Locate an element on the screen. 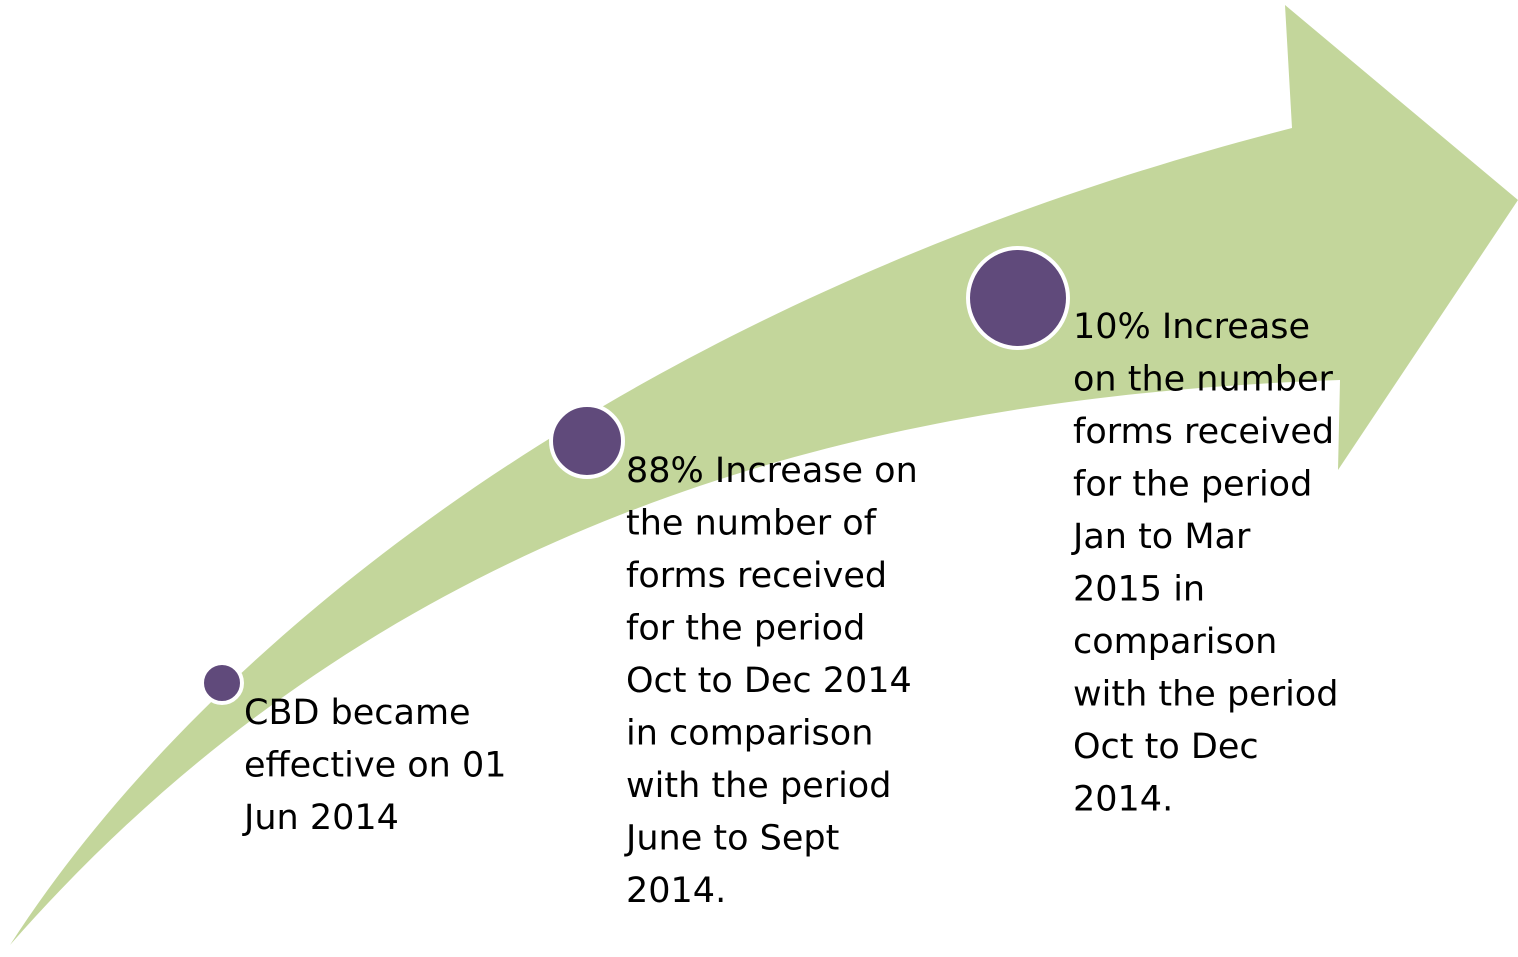  milestone-text: CBD became is located at coordinates (357, 713).